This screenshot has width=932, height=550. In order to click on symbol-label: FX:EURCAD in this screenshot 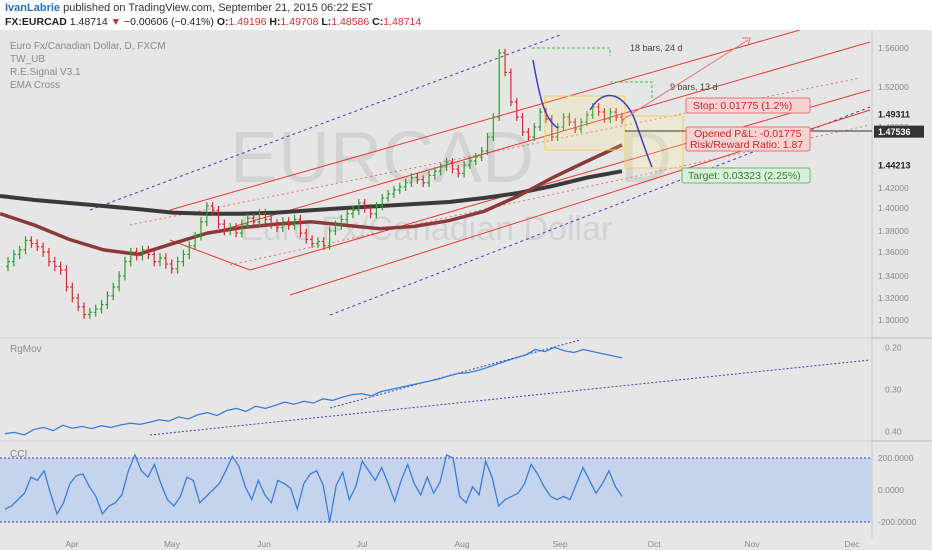, I will do `click(36, 22)`.